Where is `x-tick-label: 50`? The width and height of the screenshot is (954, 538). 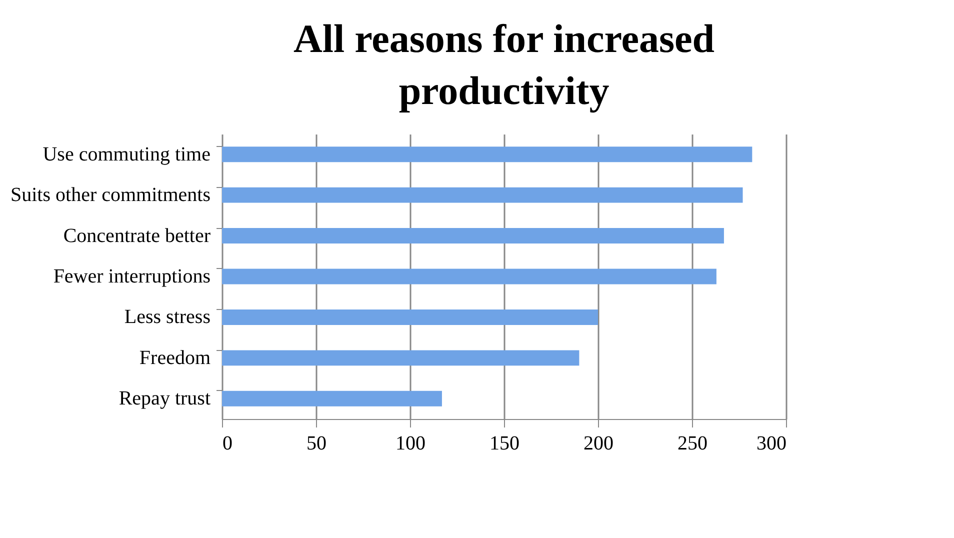
x-tick-label: 50 is located at coordinates (316, 443).